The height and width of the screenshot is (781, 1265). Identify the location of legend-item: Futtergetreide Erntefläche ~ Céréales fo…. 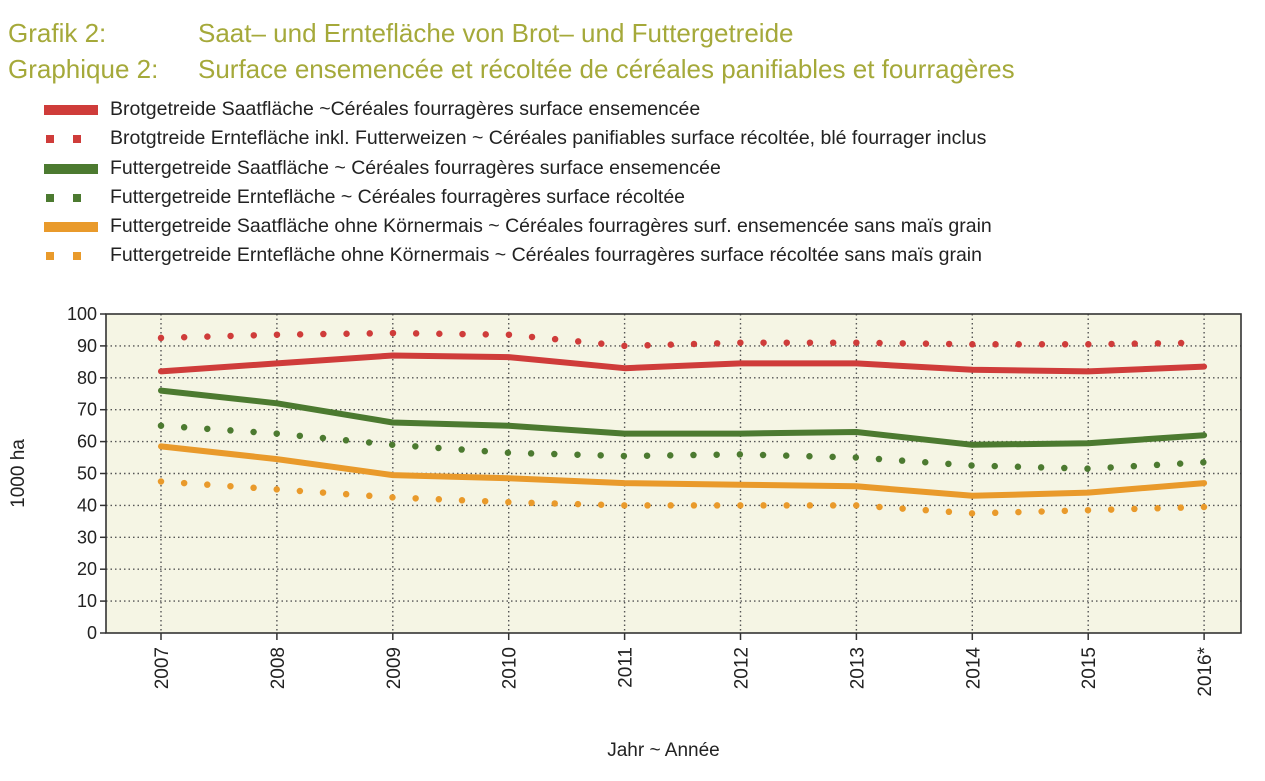
(644, 198).